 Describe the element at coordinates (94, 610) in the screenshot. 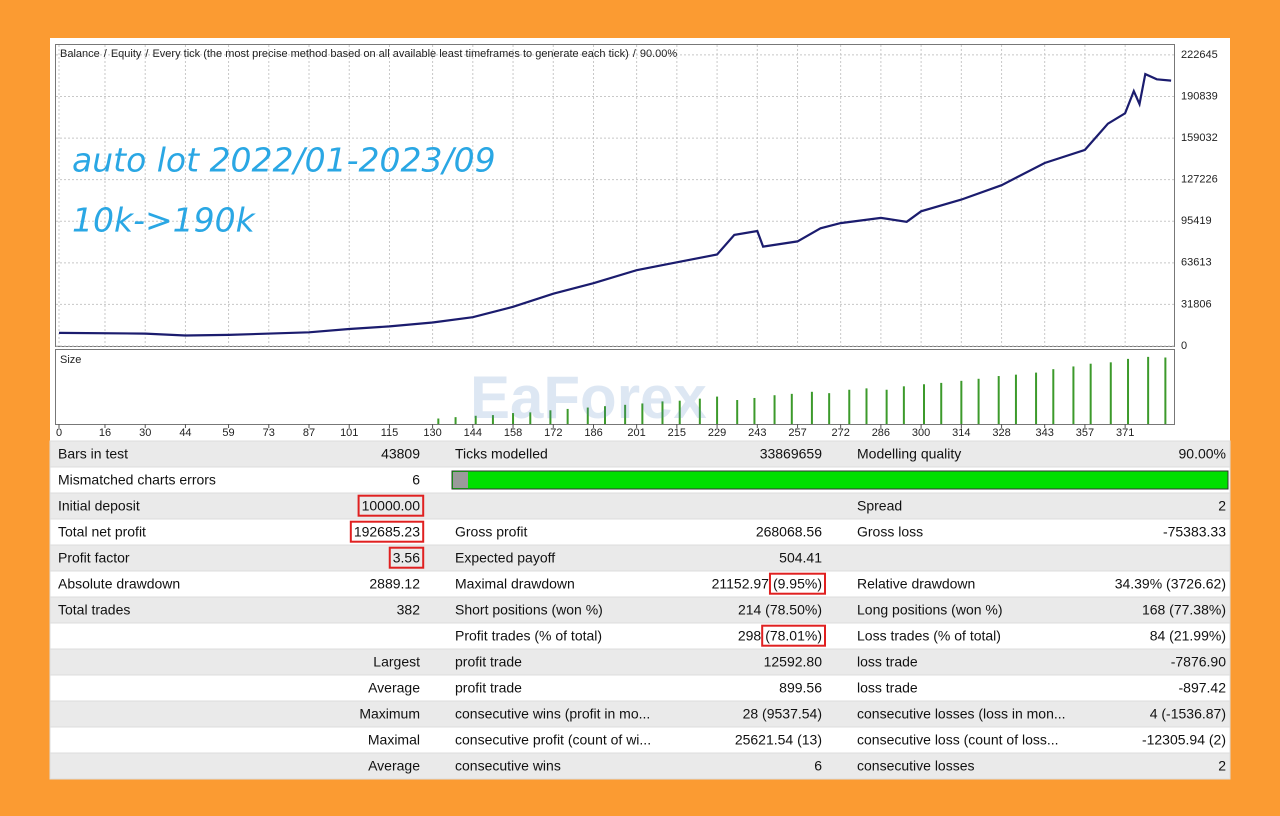

I see `cell-label: Total trades` at that location.